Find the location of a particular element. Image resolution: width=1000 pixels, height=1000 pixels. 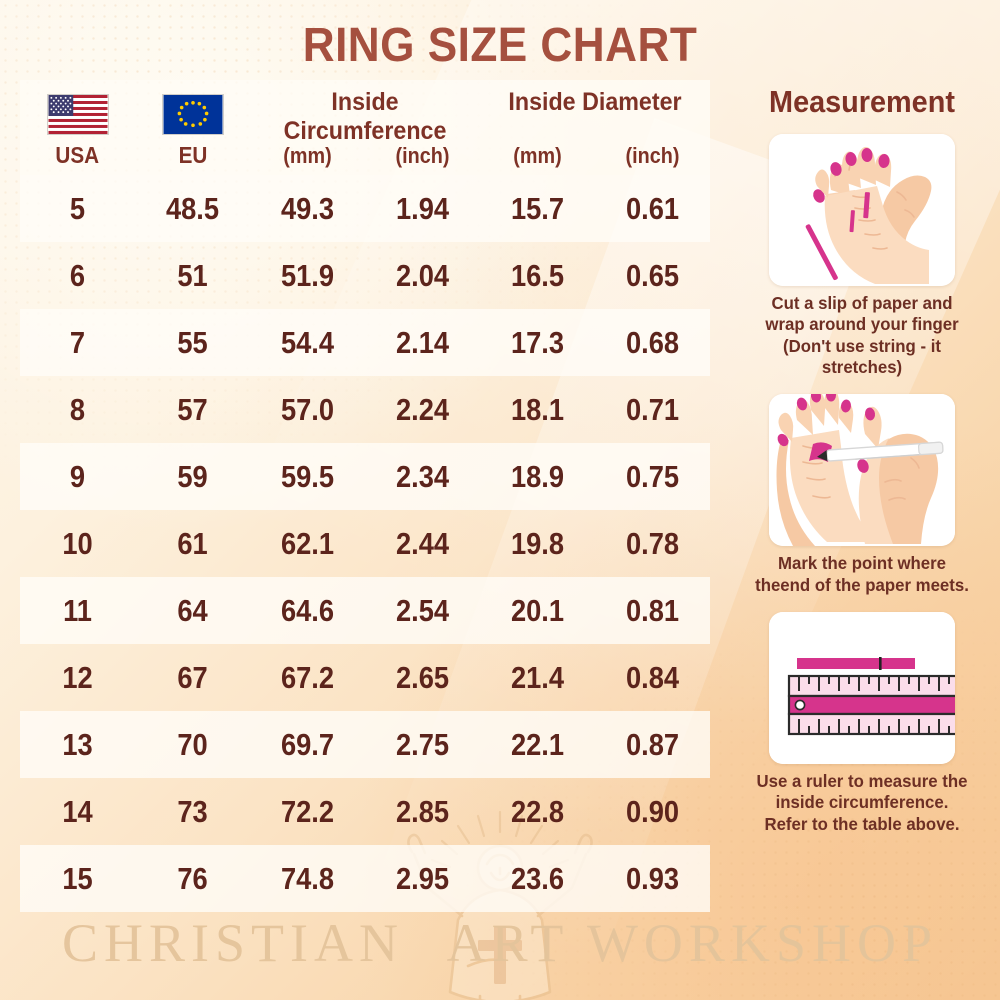

cell-diam-inch: 0.90 is located at coordinates (652, 811).